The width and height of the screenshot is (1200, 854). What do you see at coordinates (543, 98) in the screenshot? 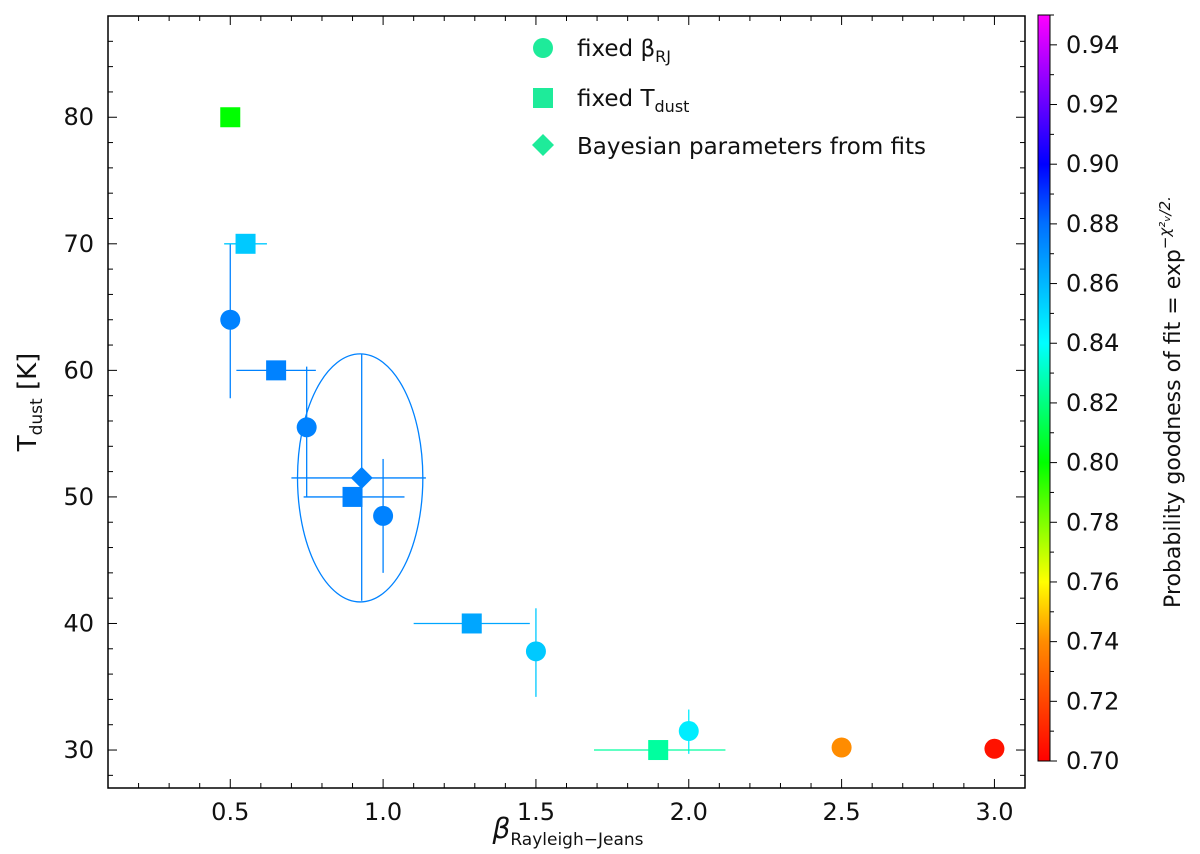
I see `legend-square-marker` at bounding box center [543, 98].